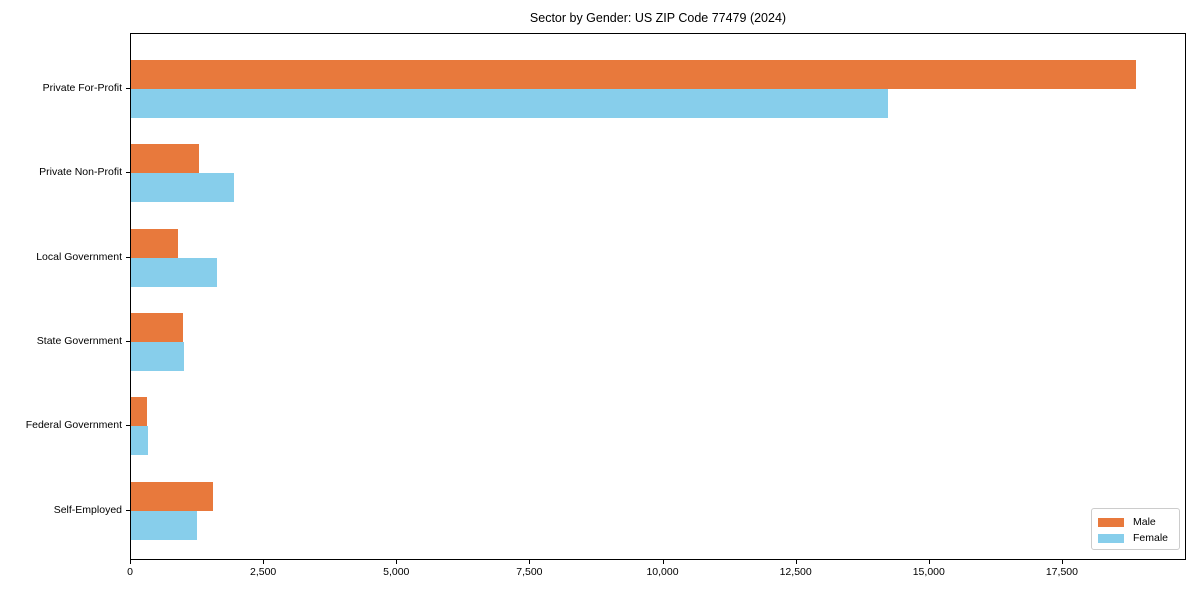  Describe the element at coordinates (73, 425) in the screenshot. I see `y-tick-label-federal-government: Federal Government` at that location.